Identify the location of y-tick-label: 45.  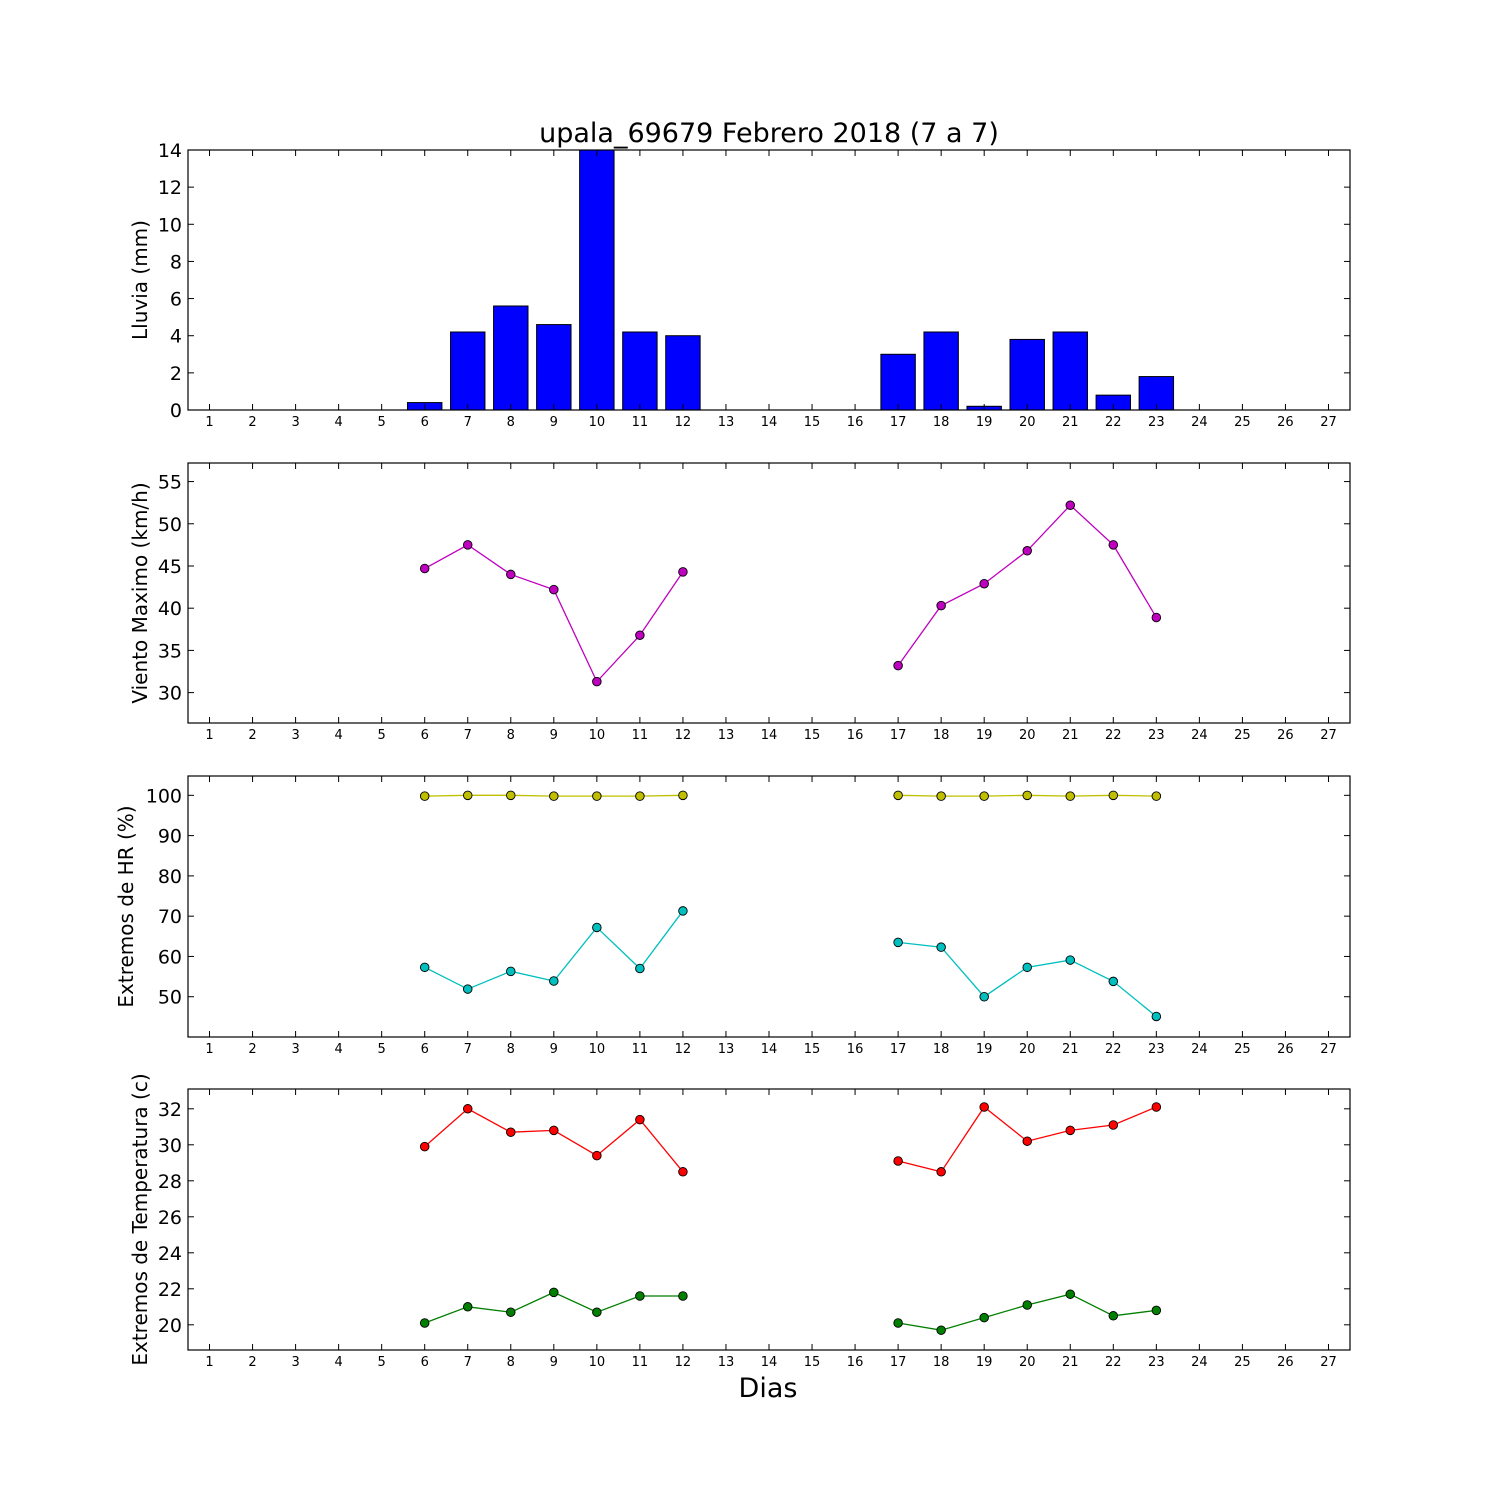
(170, 567).